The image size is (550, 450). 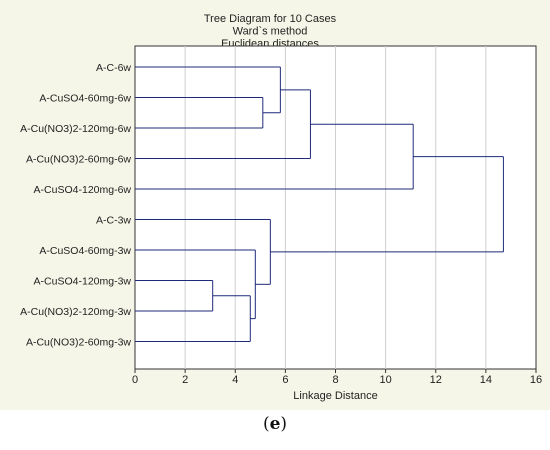 I want to click on x-tick-label: 12, so click(x=436, y=380).